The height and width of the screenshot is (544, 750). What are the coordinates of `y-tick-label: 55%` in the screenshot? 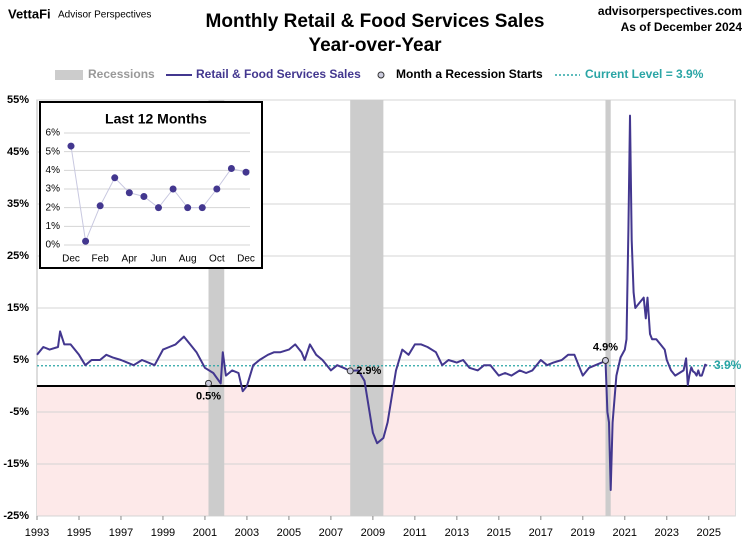 It's located at (18, 100).